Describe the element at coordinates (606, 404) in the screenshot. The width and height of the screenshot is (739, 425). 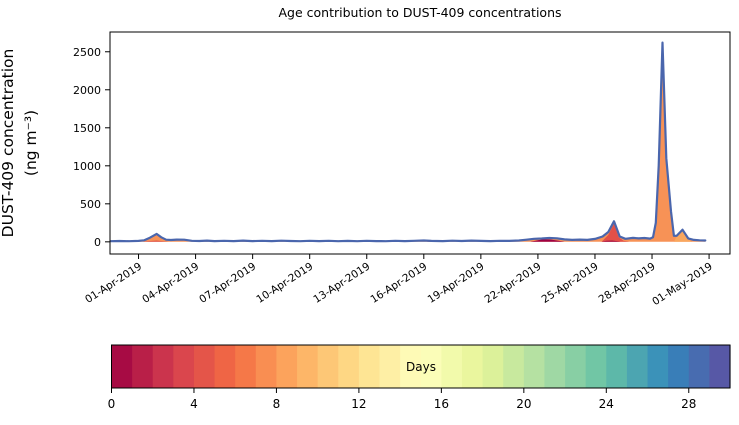
I see `colorbar-tick-label: 24` at that location.